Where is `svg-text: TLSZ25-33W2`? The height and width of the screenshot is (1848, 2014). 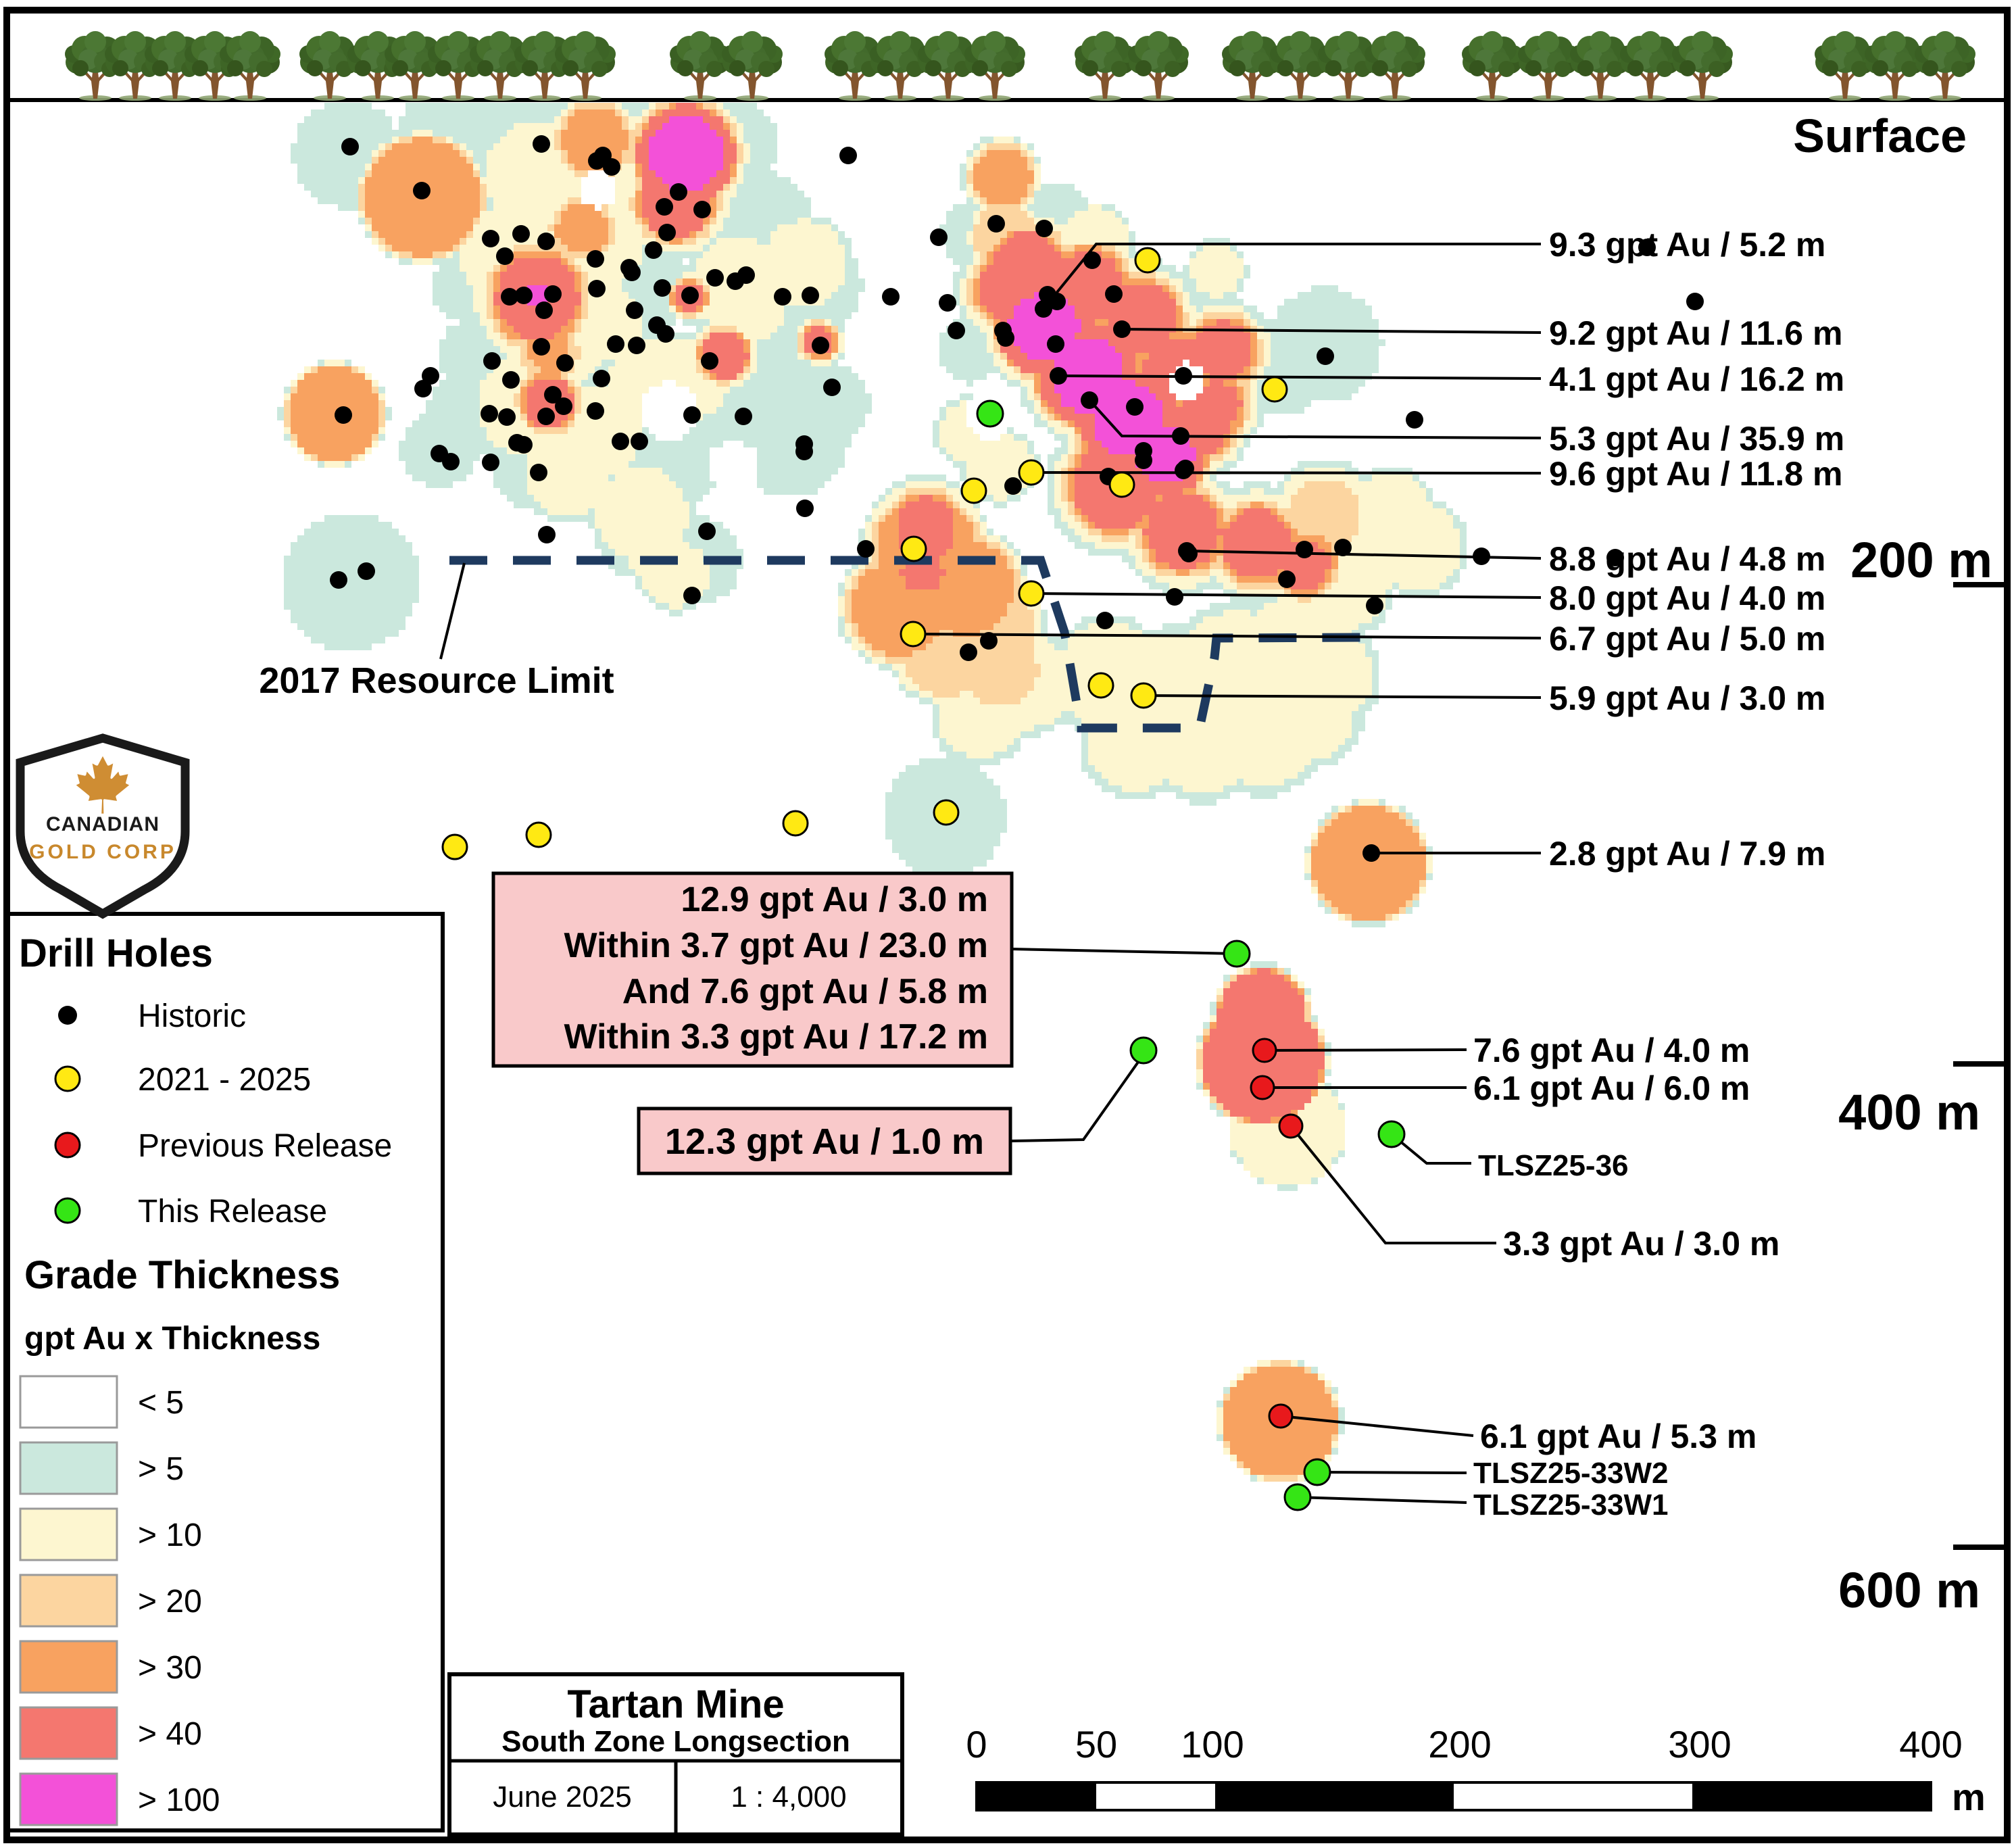 svg-text: TLSZ25-33W2 is located at coordinates (1571, 1473).